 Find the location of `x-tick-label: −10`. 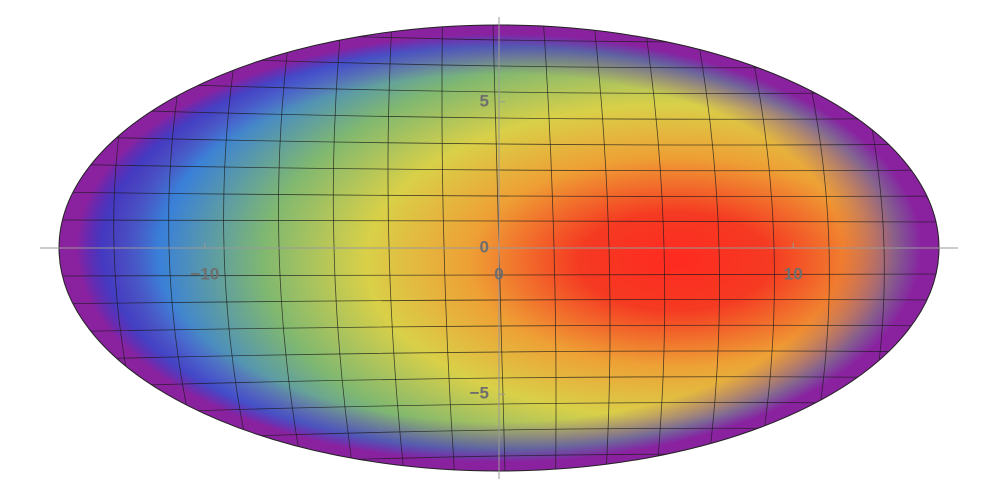

x-tick-label: −10 is located at coordinates (204, 273).